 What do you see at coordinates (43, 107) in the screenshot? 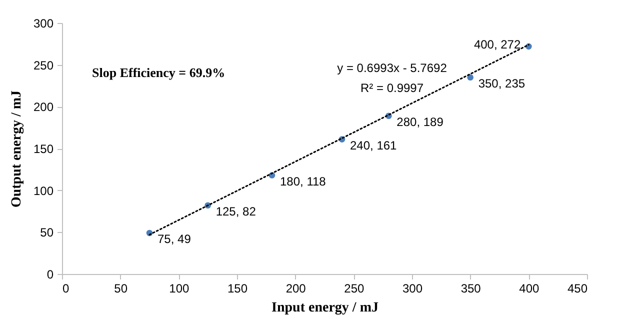
I see `y-tick-label: 200` at bounding box center [43, 107].